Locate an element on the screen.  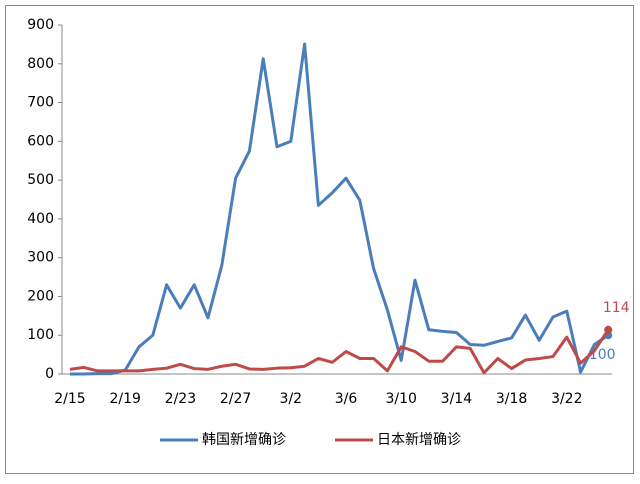
x-tick-label: 3/22 is located at coordinates (566, 399).